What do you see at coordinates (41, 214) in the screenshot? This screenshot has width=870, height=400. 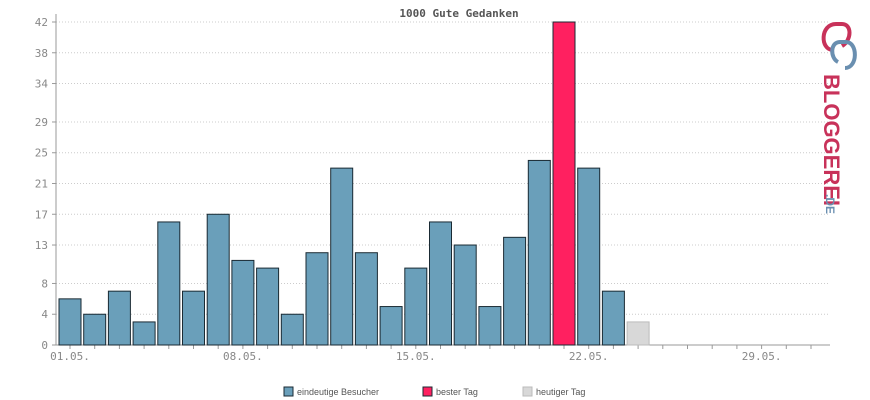 I see `y-tick-label: 17` at bounding box center [41, 214].